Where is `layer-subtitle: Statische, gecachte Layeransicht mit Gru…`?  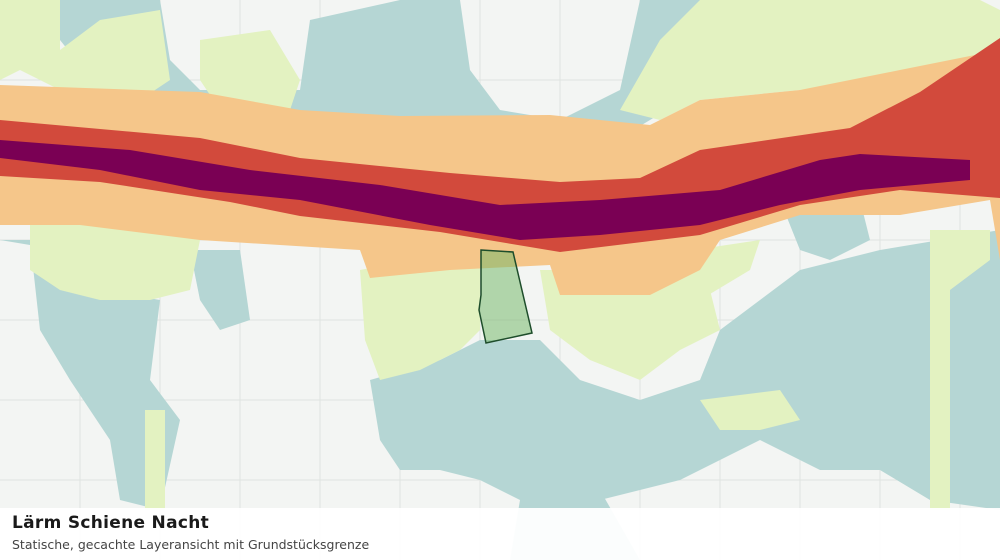
layer-subtitle: Statische, gecachte Layeransicht mit Gru… is located at coordinates (191, 544).